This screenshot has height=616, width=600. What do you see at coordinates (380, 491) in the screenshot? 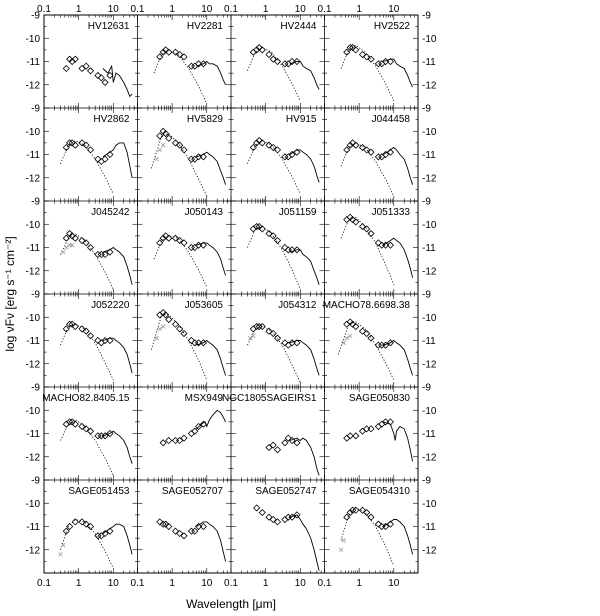
I see `panel-title: SAGE054310` at bounding box center [380, 491].